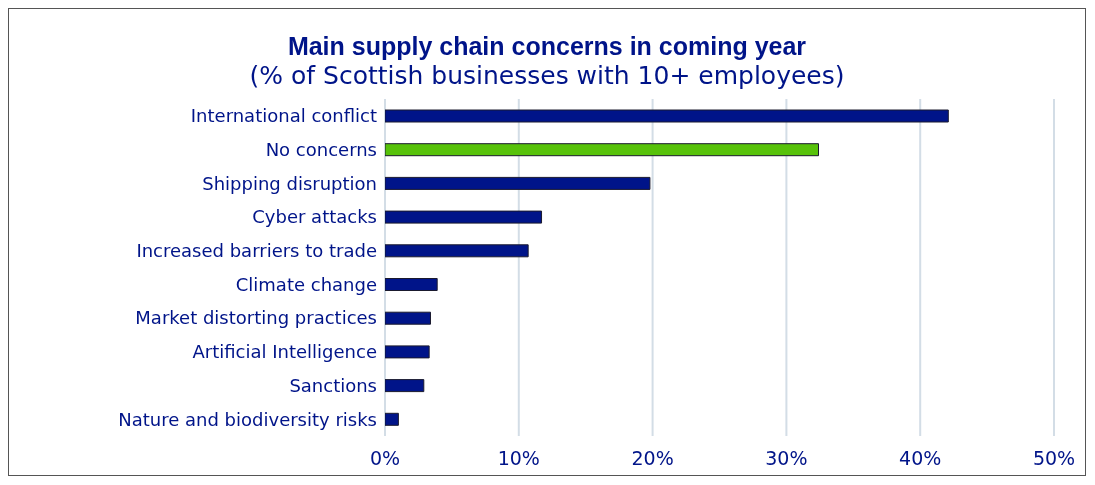 The width and height of the screenshot is (1095, 485). What do you see at coordinates (333, 385) in the screenshot?
I see `y-tick-label: Sanctions` at bounding box center [333, 385].